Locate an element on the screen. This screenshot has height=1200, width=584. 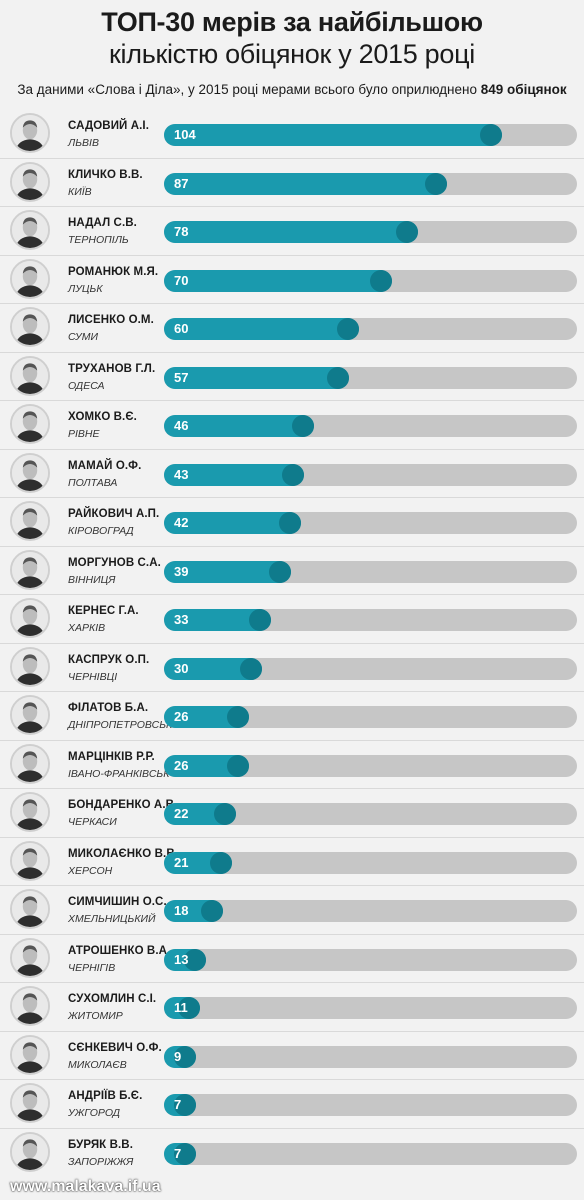
mayor-name: КАСПРУК О.П. is located at coordinates (109, 659).